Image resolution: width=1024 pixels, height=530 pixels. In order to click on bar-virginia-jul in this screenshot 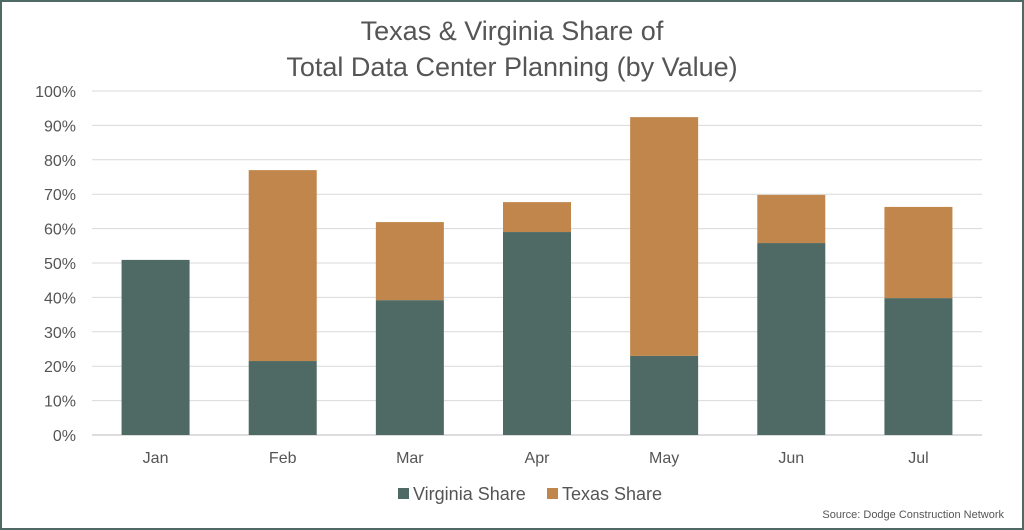, I will do `click(918, 366)`.